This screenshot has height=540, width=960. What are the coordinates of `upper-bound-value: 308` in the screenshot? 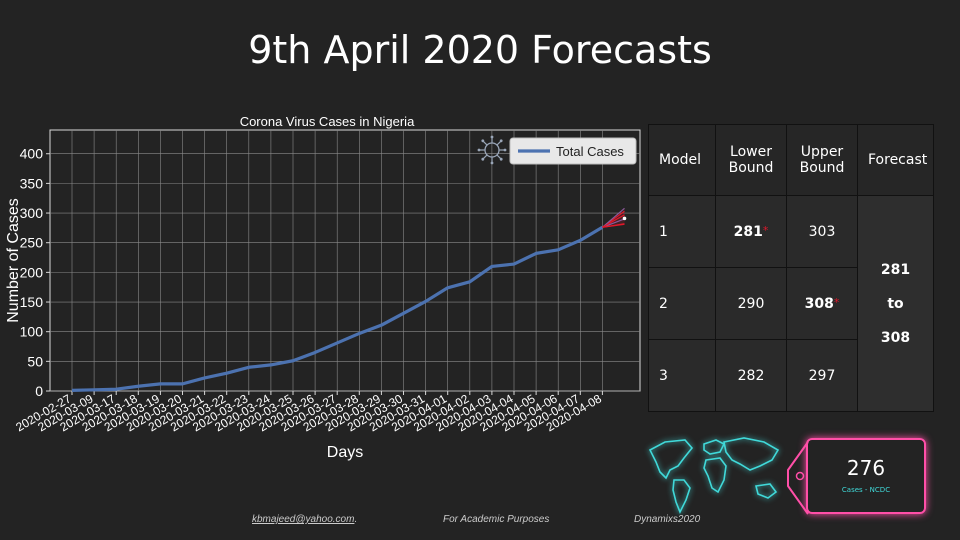 It's located at (819, 303).